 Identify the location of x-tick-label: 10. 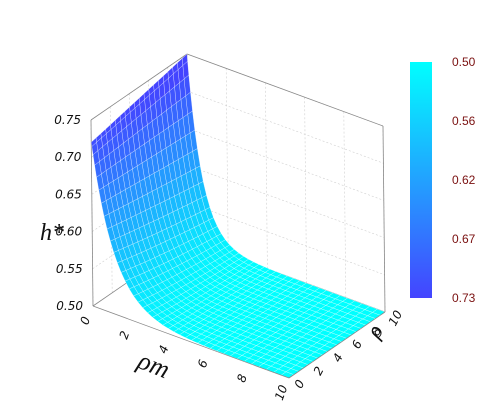
(281, 392).